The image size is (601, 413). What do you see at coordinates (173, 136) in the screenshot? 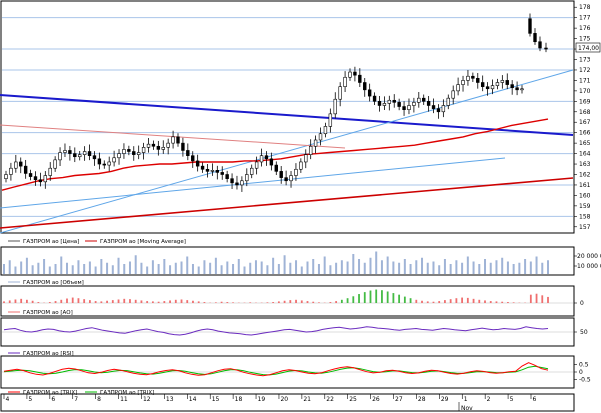
I see `trendline-pink` at bounding box center [173, 136].